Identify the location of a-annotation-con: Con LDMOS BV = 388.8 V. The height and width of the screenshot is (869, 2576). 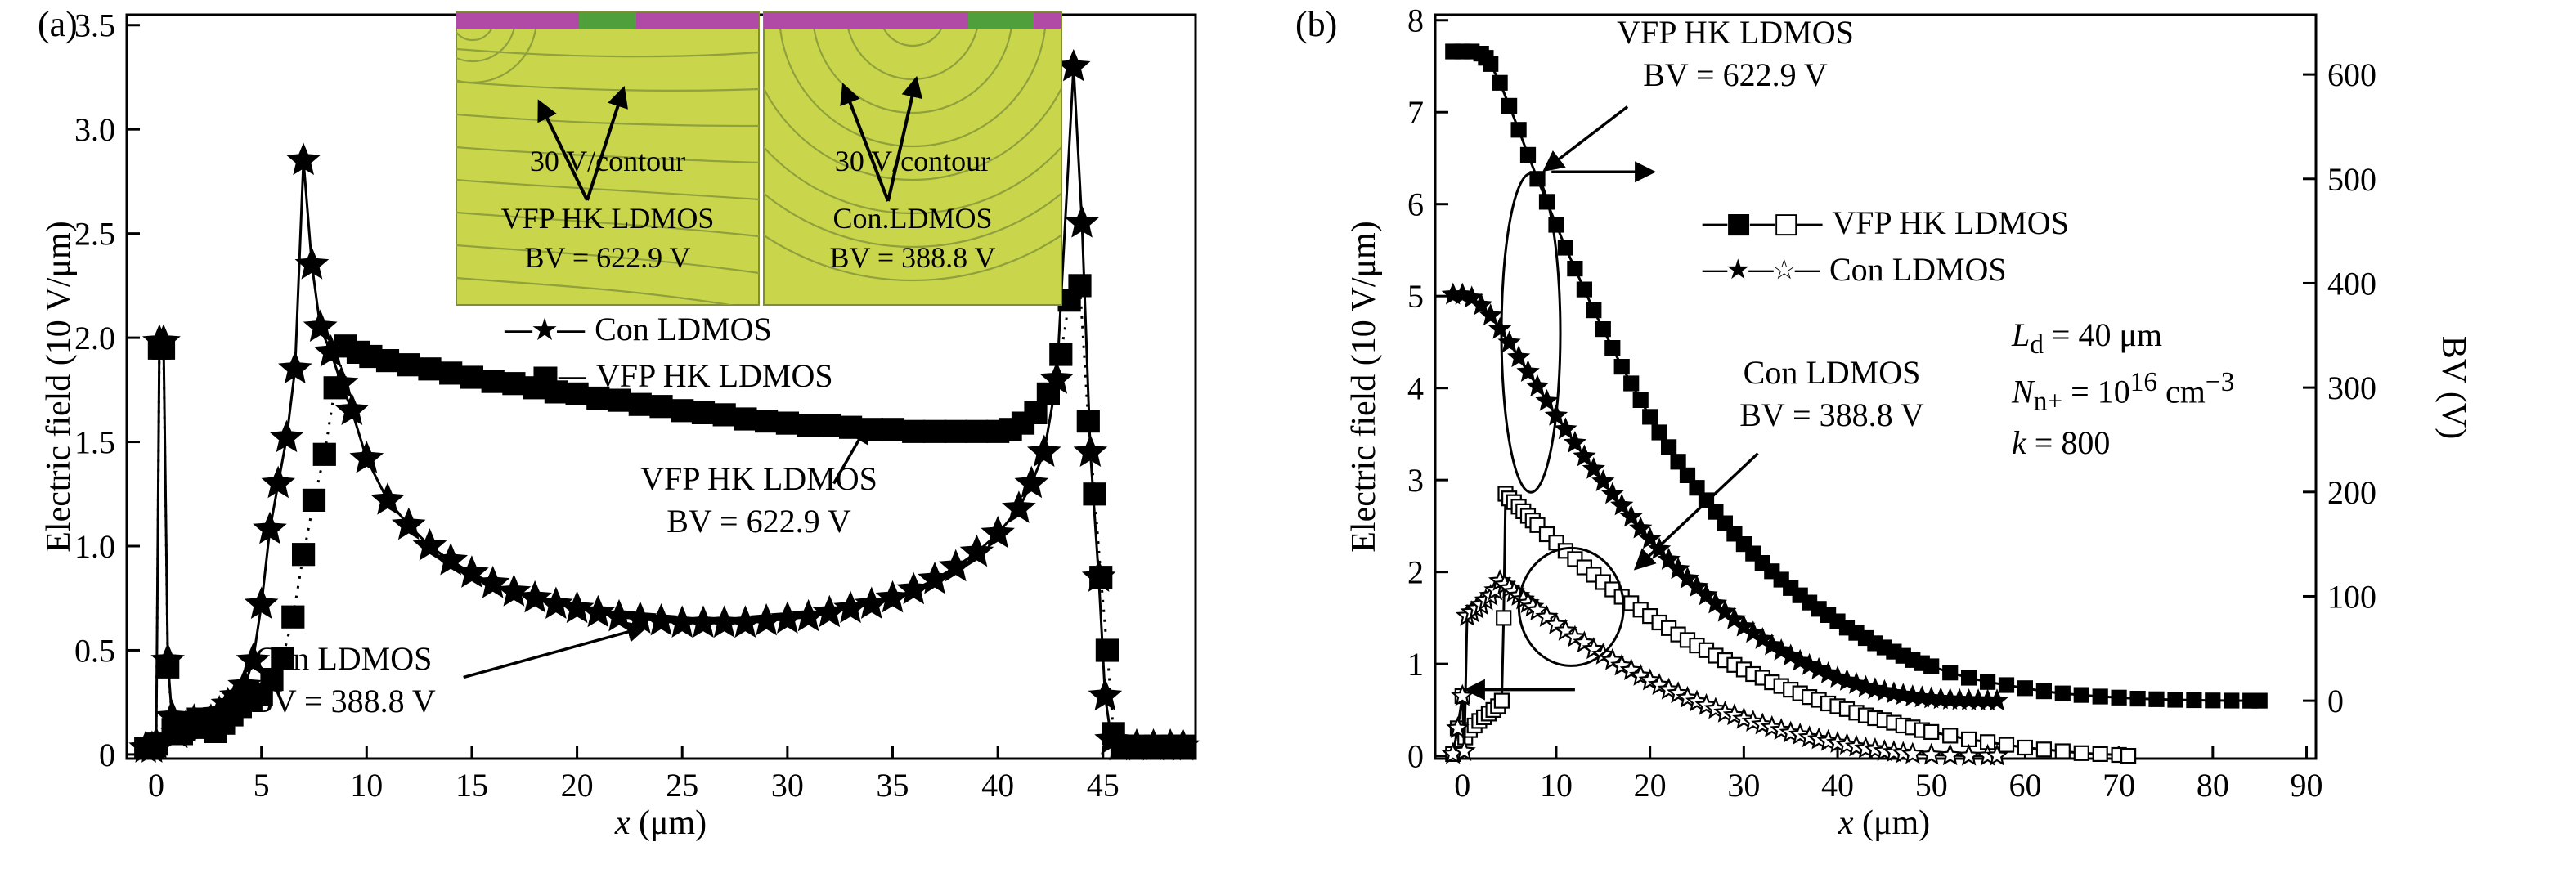
(343, 680).